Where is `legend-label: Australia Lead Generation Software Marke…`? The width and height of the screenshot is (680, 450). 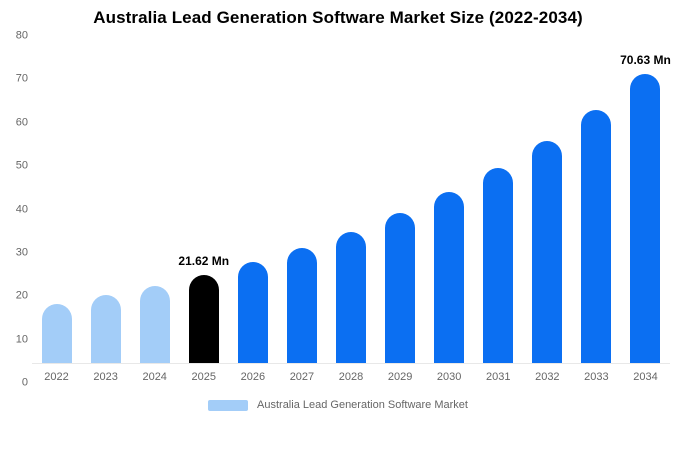 legend-label: Australia Lead Generation Software Marke… is located at coordinates (362, 405).